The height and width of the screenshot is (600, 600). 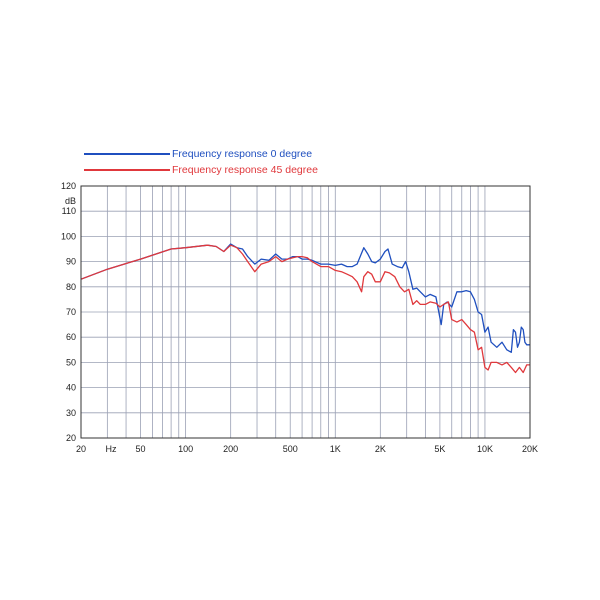 What do you see at coordinates (71, 438) in the screenshot?
I see `y-tick-label: 20` at bounding box center [71, 438].